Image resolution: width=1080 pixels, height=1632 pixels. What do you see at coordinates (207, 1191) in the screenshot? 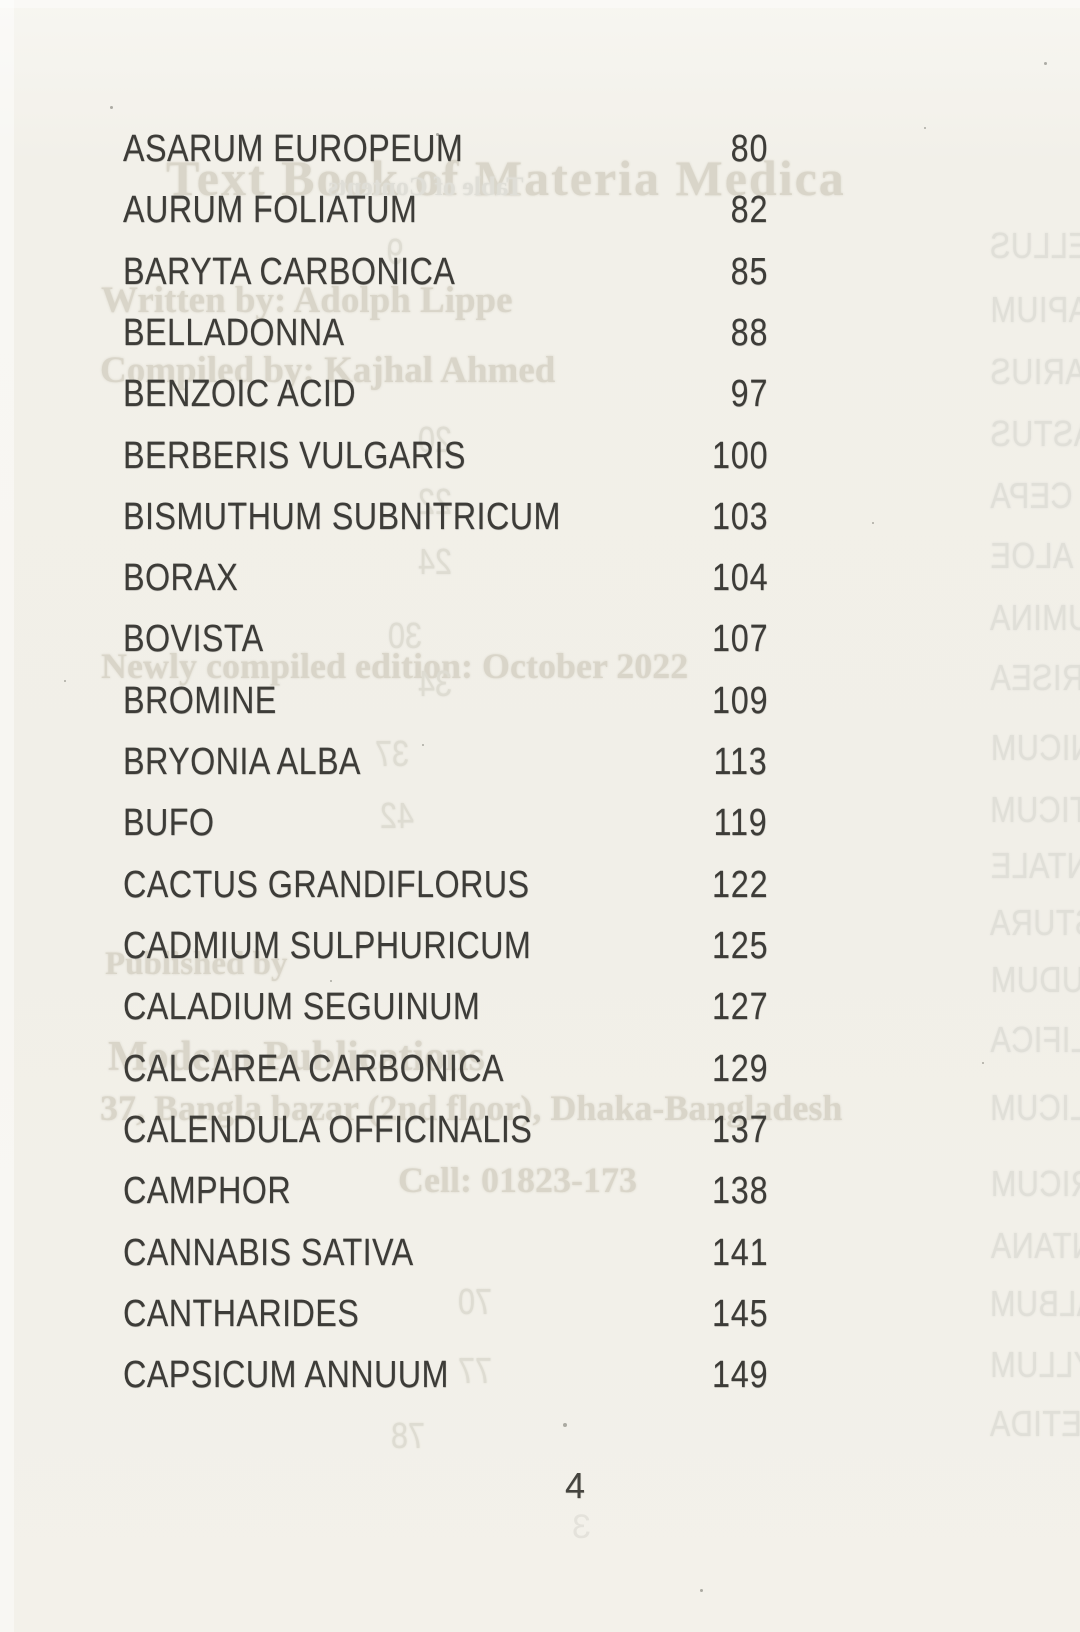
I see `toc-entry-name: CAMPHOR` at bounding box center [207, 1191].